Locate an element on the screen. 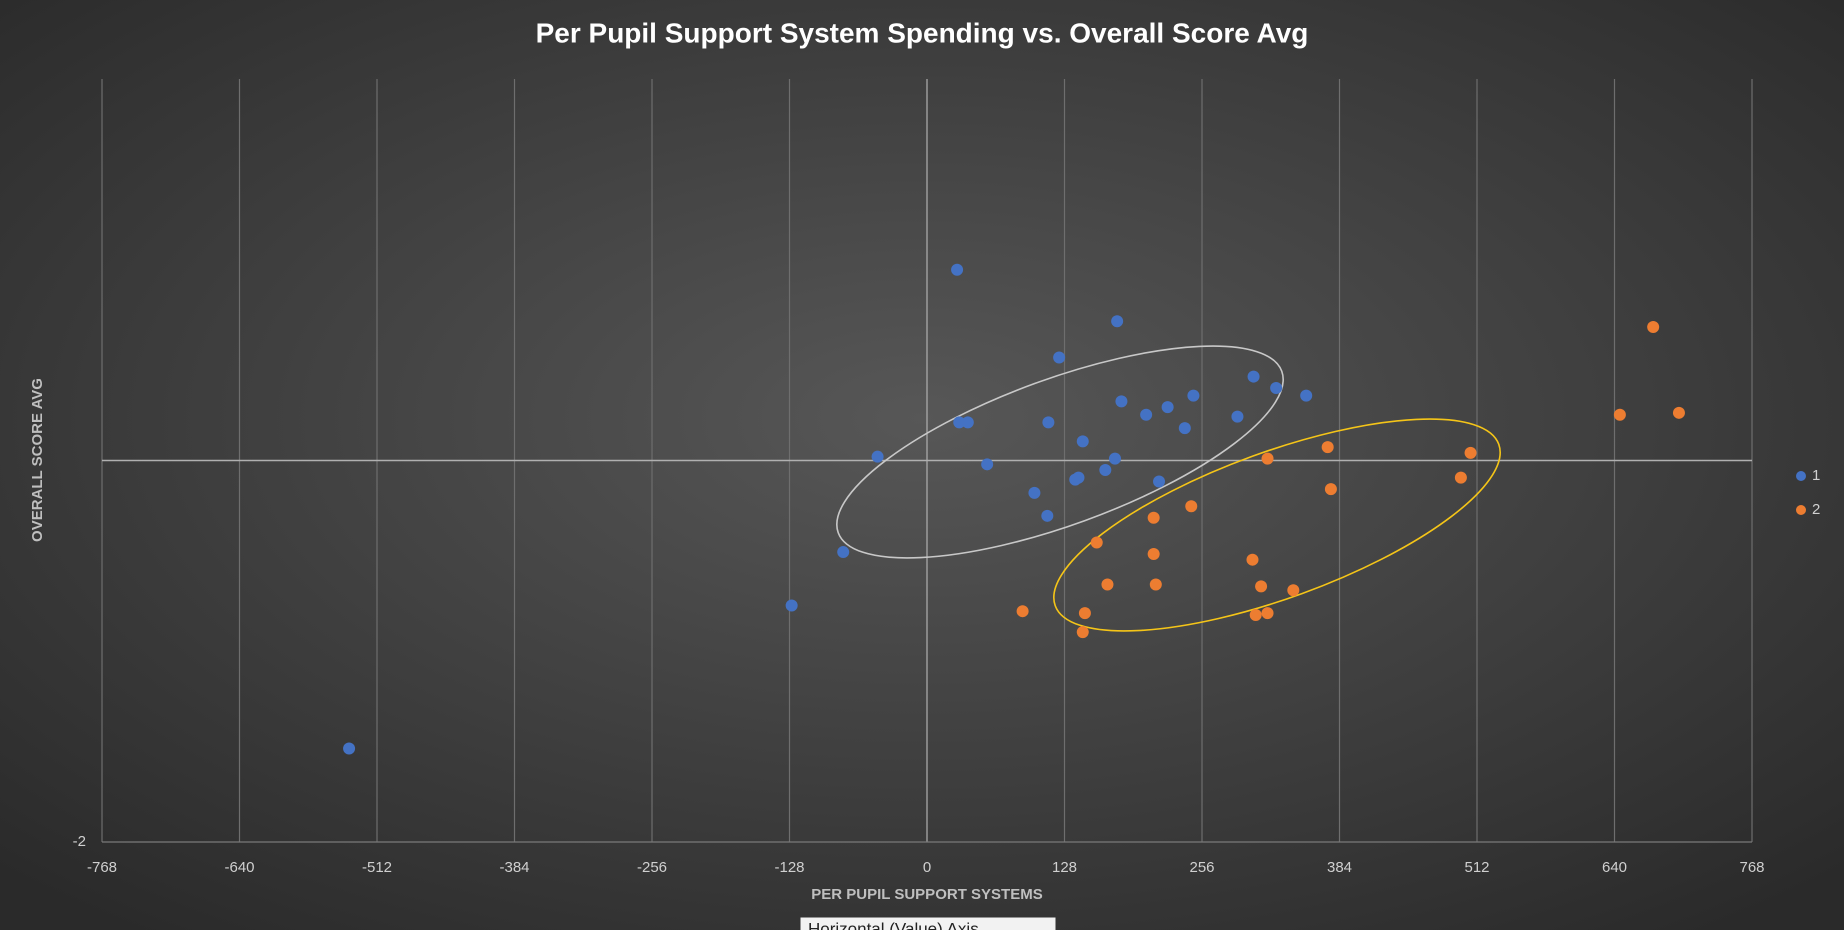 This screenshot has height=930, width=1844. x-tick-label: 384 is located at coordinates (1339, 867).